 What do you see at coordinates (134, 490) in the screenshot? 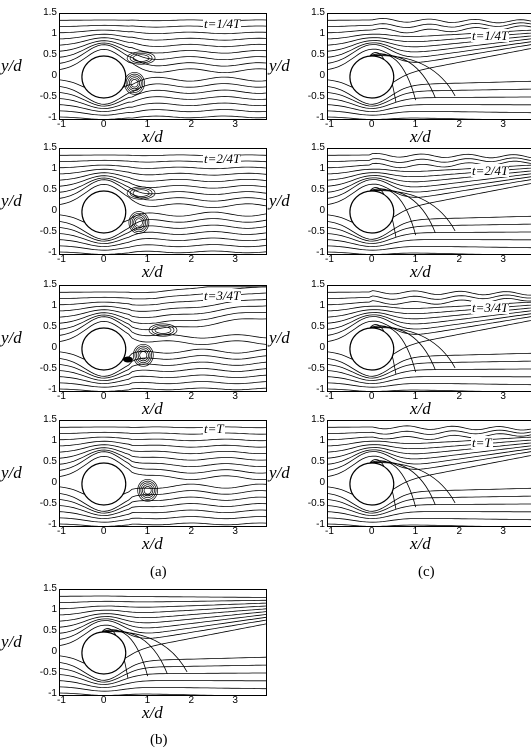
I see `panel-a4: 1.5 1 0.5 0 -0.5 -1 -1 0 1 2 3 y/d x/d t=T` at bounding box center [134, 490].